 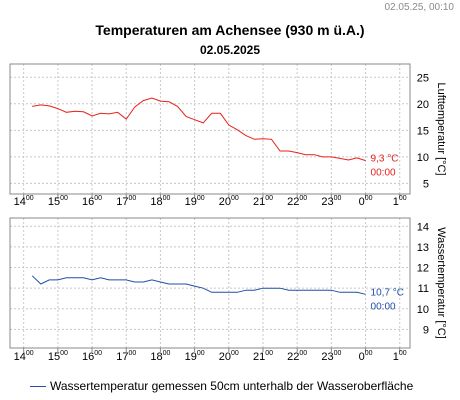 I want to click on y-tick-label: 5, so click(x=426, y=184).